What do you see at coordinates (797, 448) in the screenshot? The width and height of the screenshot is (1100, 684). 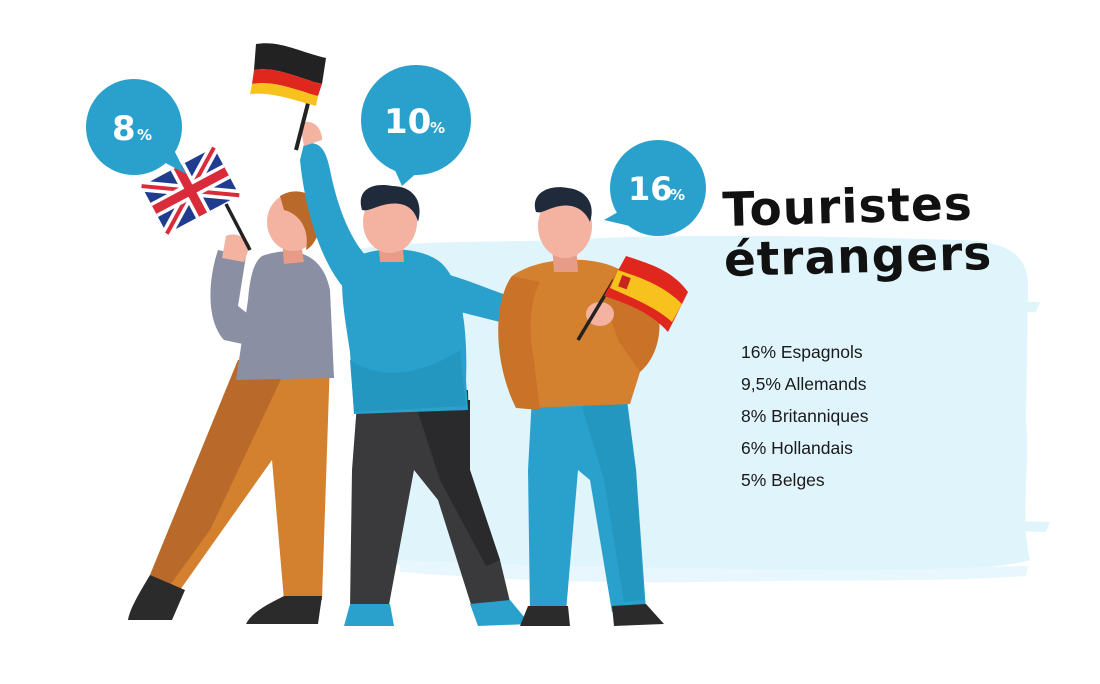 I see `stat-item: 6% Hollandais` at bounding box center [797, 448].